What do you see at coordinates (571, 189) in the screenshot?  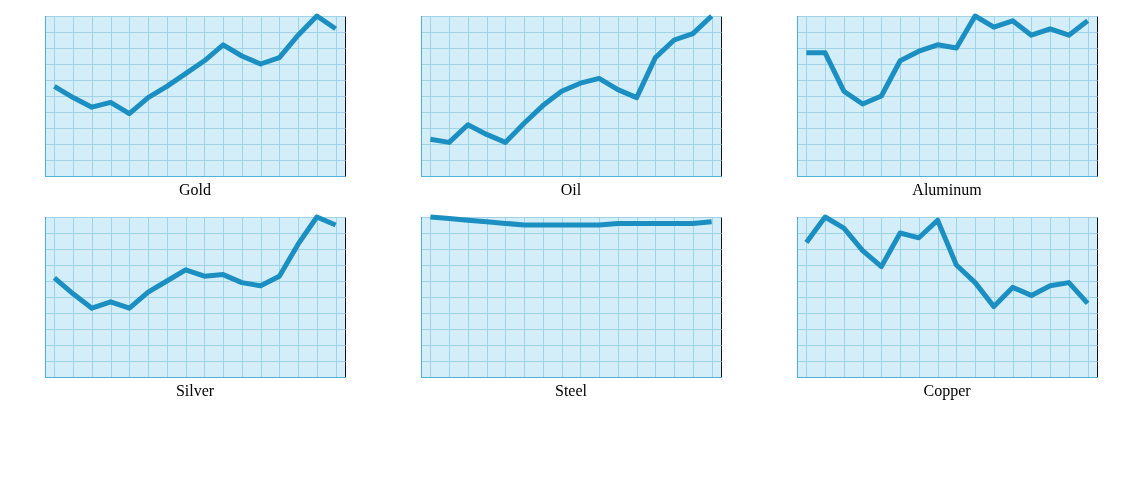 I see `text: Oil` at bounding box center [571, 189].